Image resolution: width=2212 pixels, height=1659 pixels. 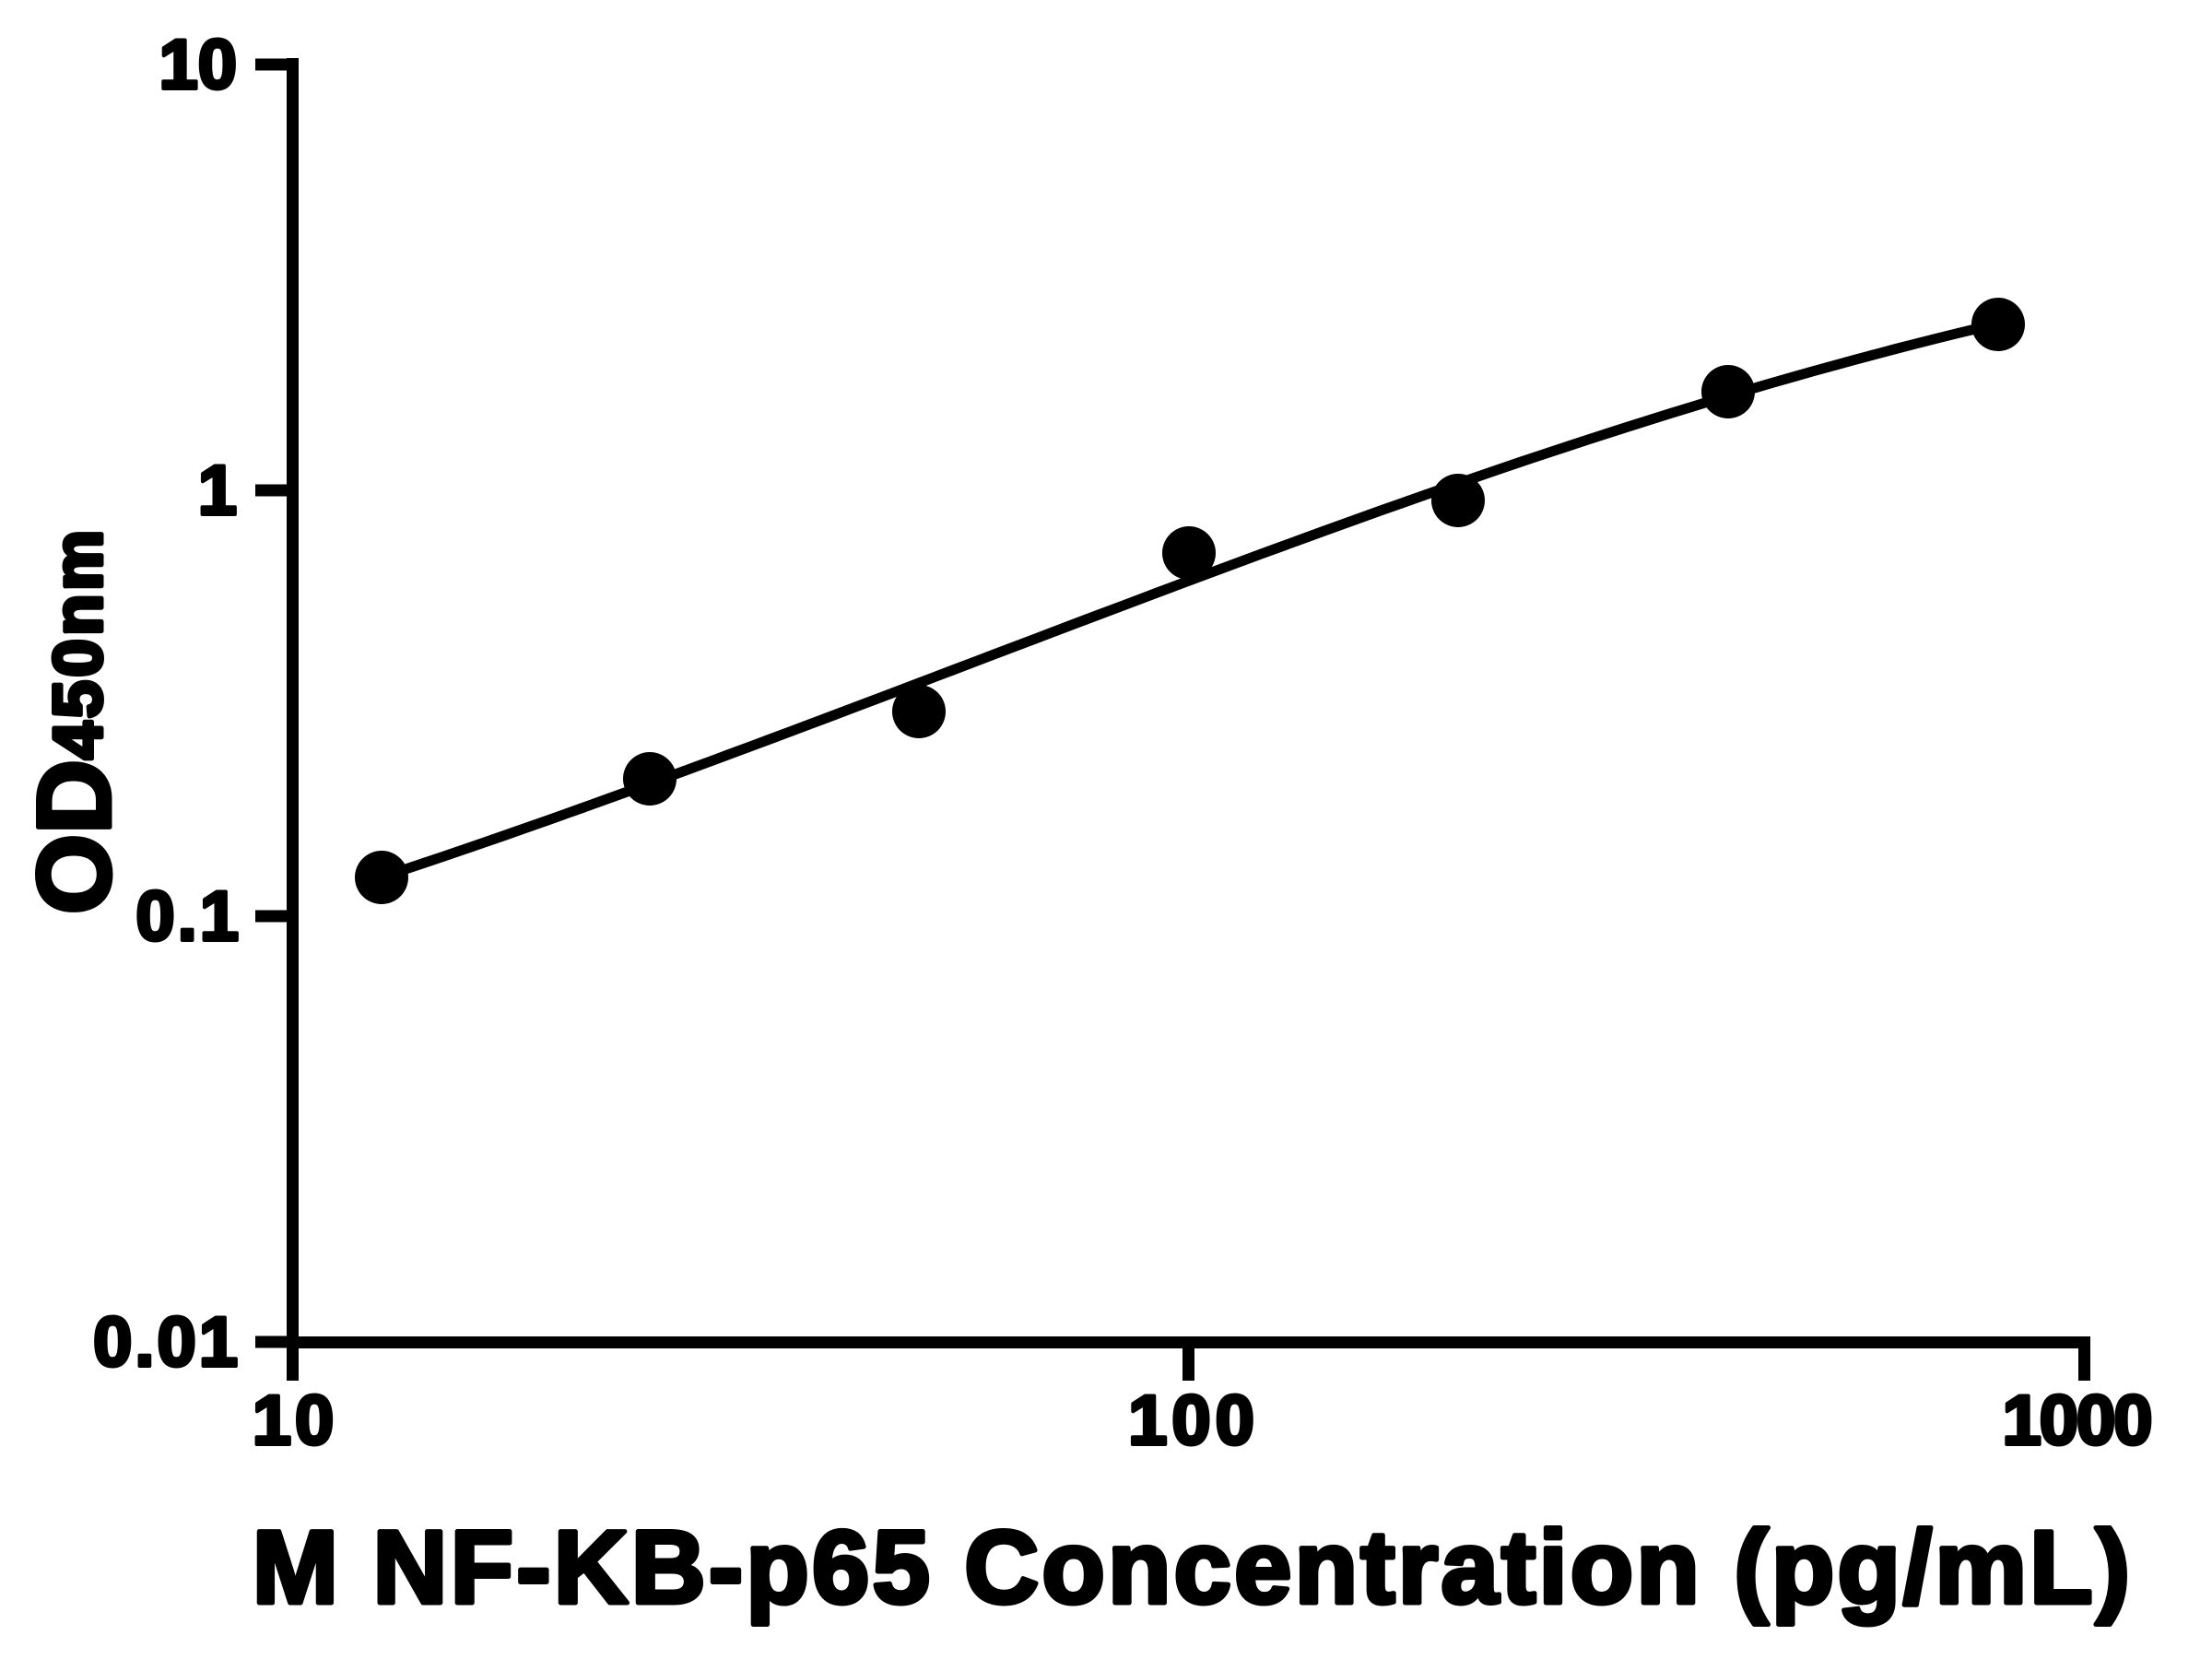 I want to click on svg-text: 0.01, so click(x=167, y=1342).